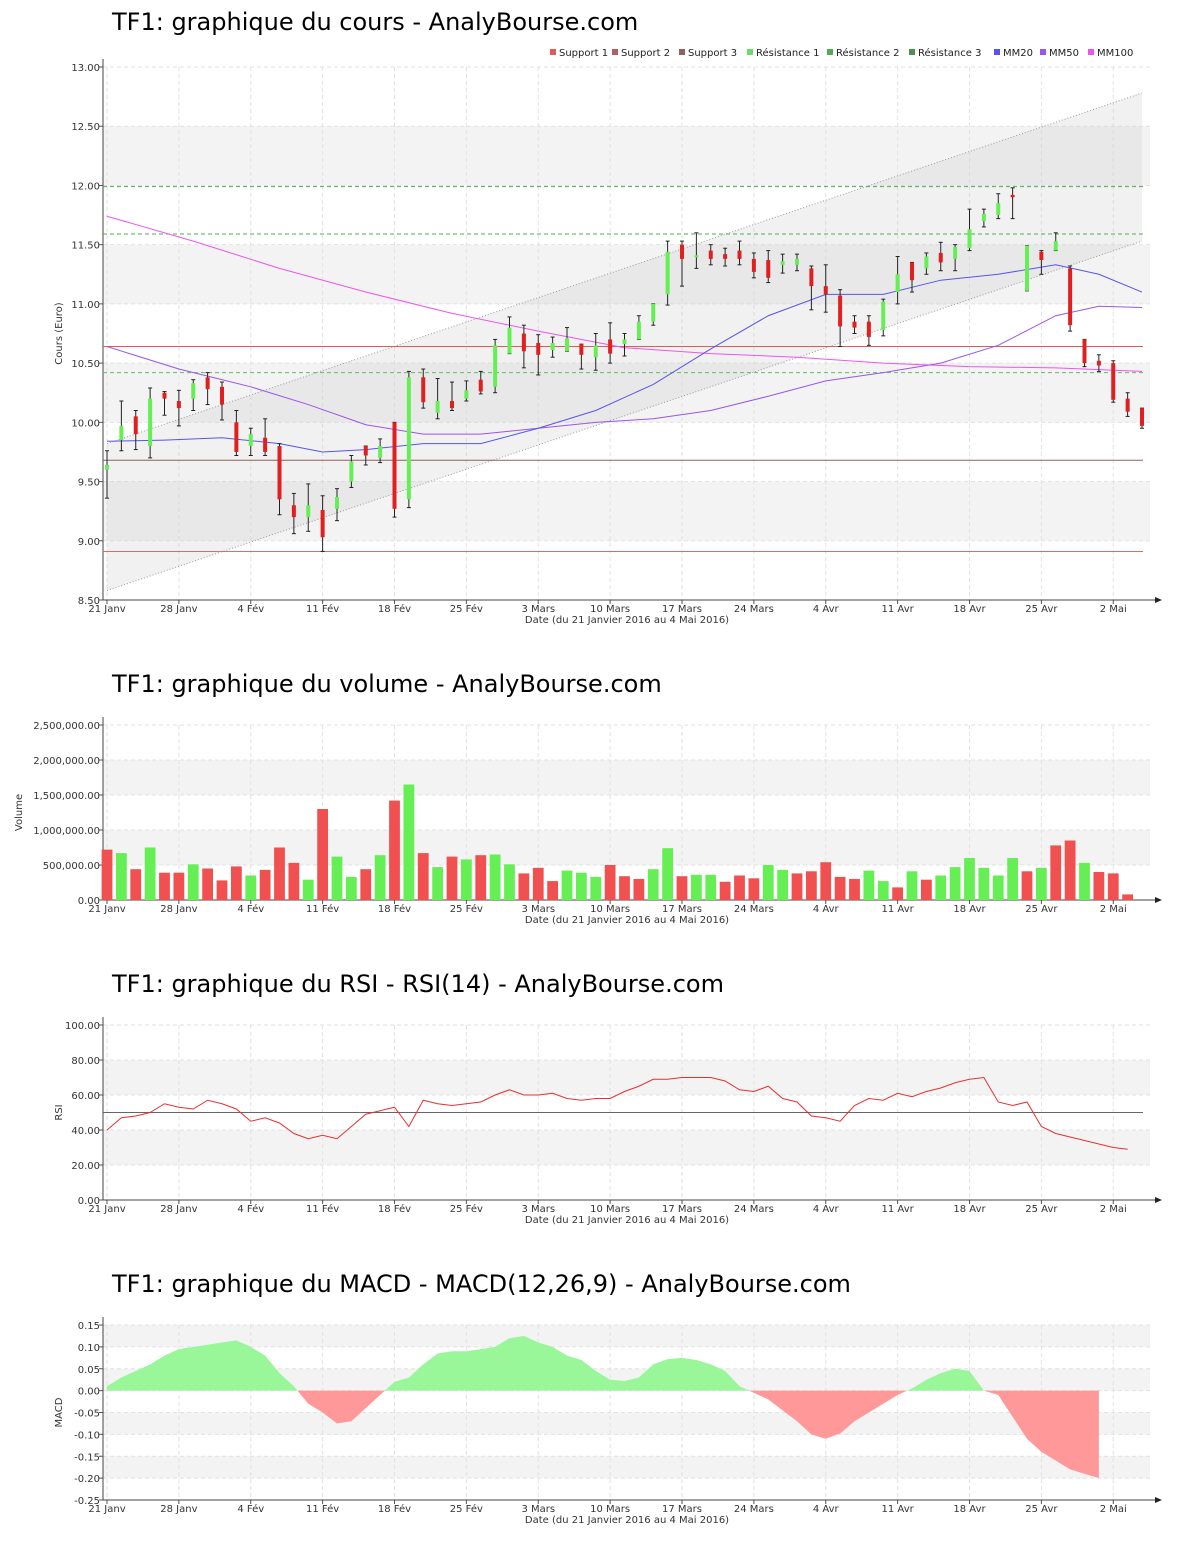 The width and height of the screenshot is (1200, 1550). What do you see at coordinates (466, 909) in the screenshot?
I see `volume-x-tick-label: 25 Fév` at bounding box center [466, 909].